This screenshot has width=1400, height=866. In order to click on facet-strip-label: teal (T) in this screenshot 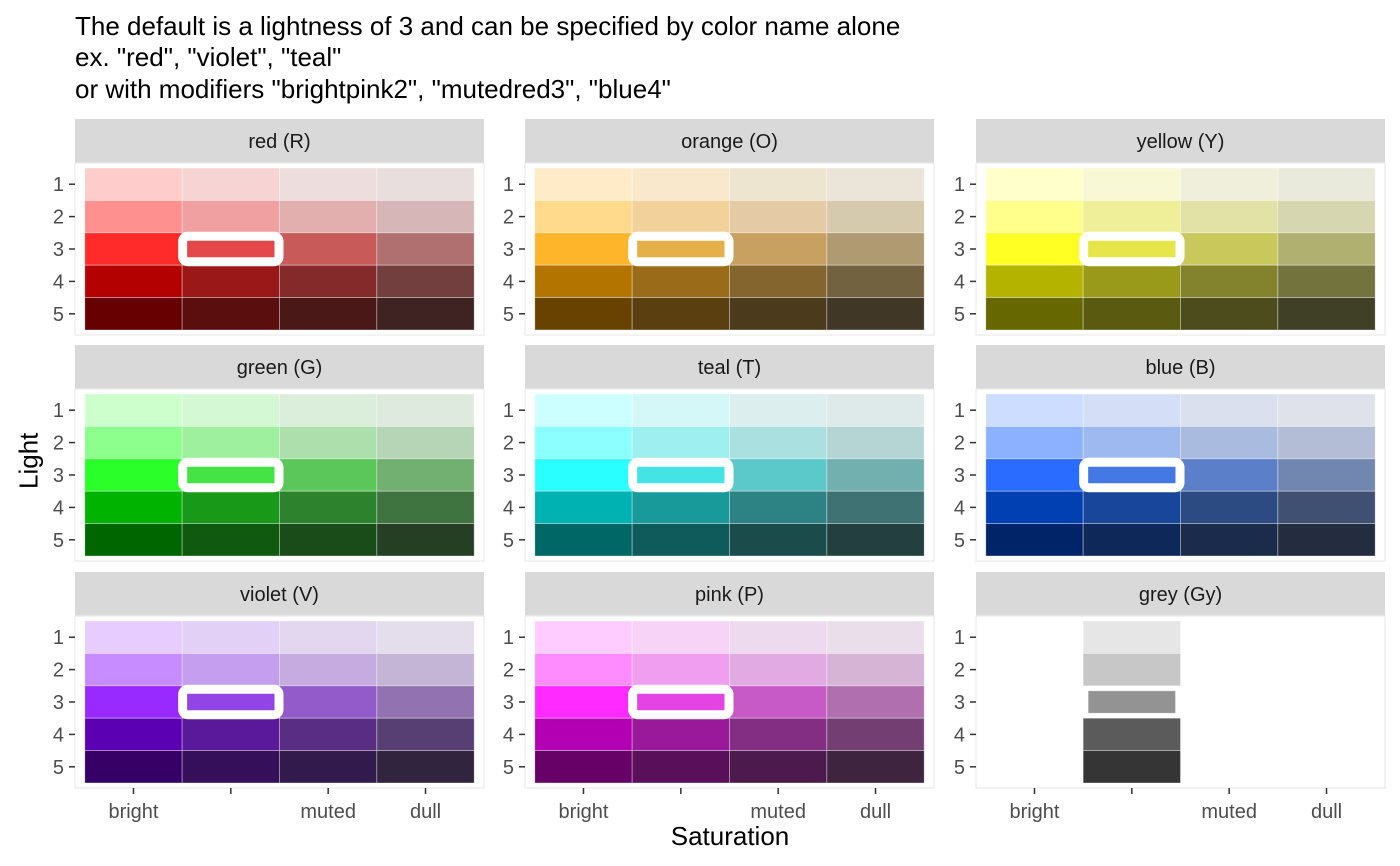, I will do `click(729, 368)`.